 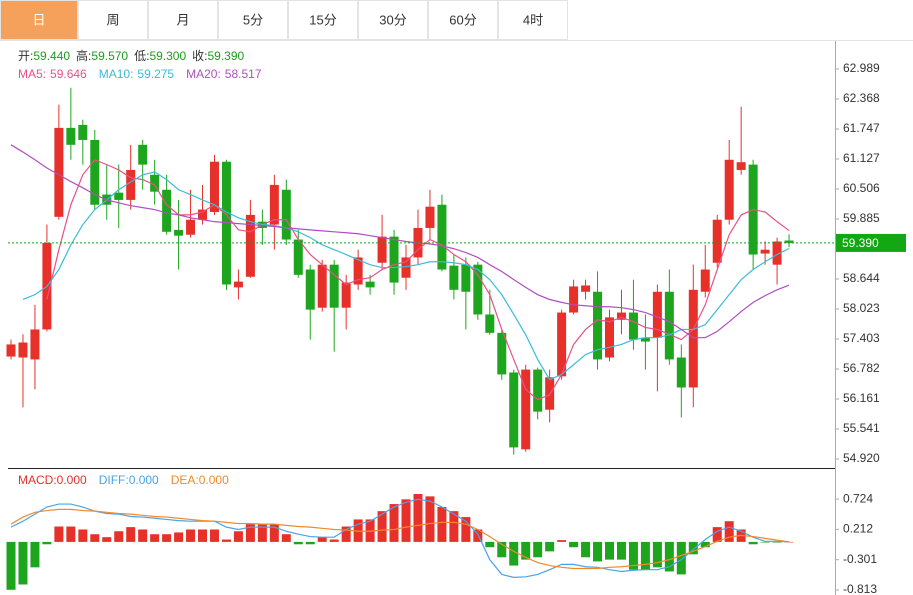 What do you see at coordinates (225, 56) in the screenshot?
I see `ohlc-value: 59.390` at bounding box center [225, 56].